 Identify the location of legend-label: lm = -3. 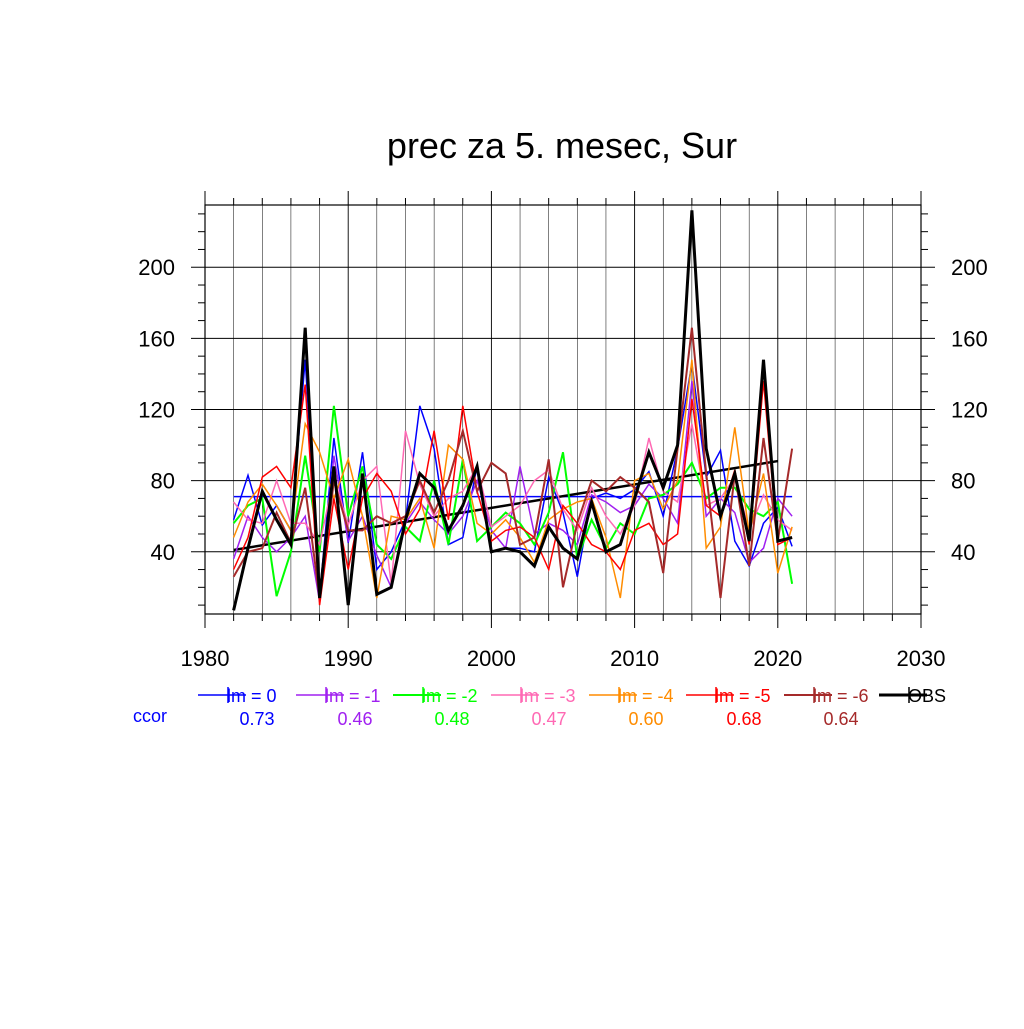
(548, 696).